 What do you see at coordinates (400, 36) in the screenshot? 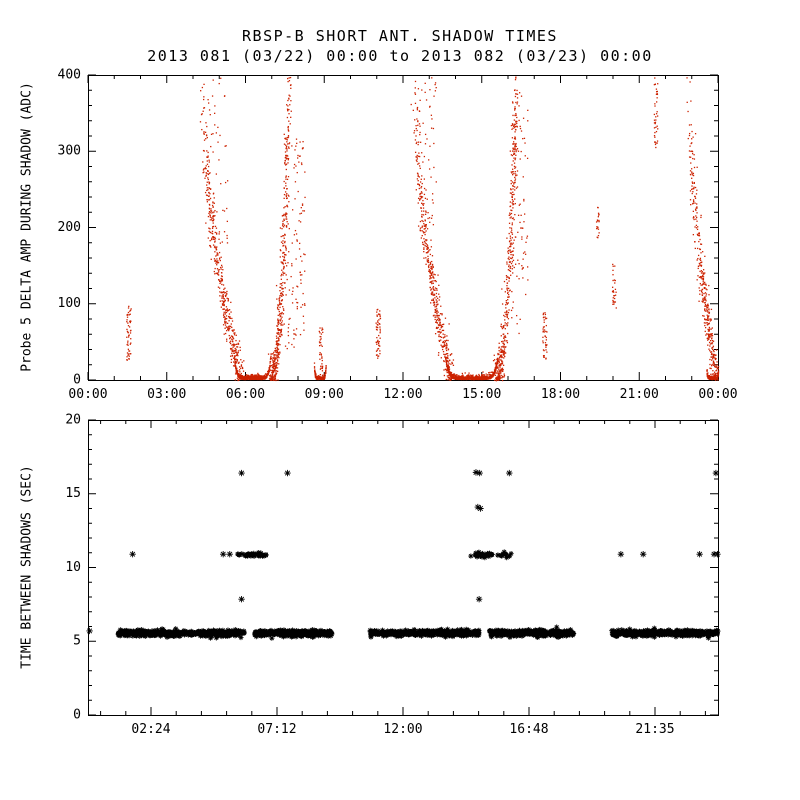
I see `chart-title: RBSP-B SHORT ANT. SHADOW TIMES` at bounding box center [400, 36].